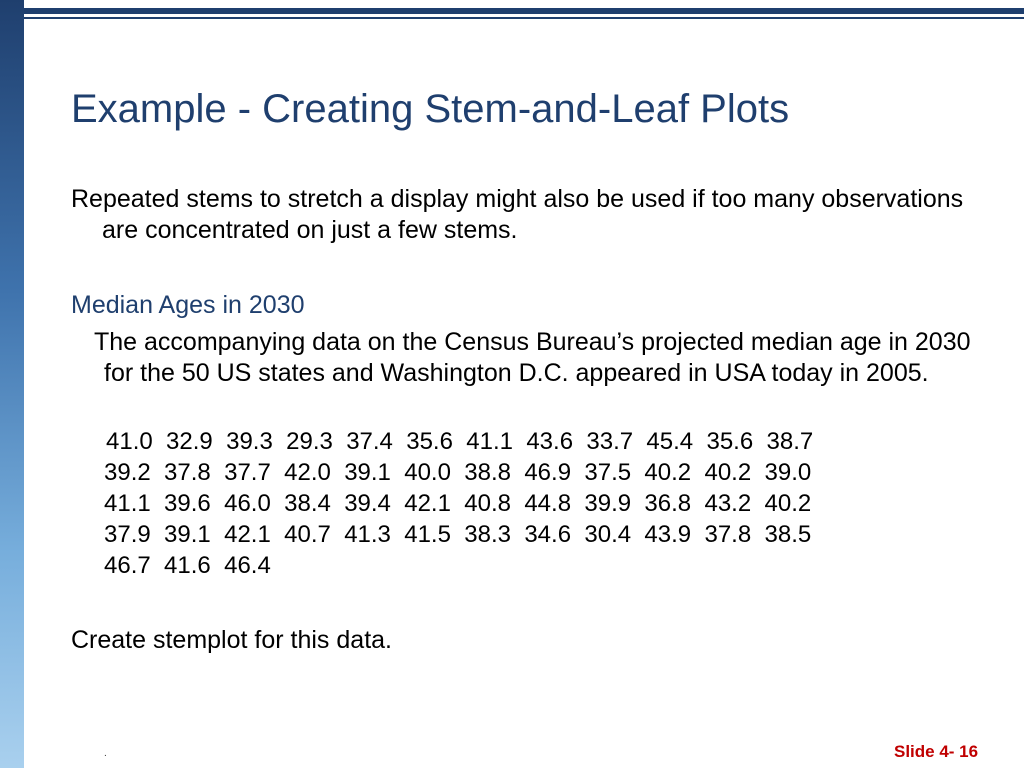 The image size is (1024, 768). I want to click on section-subheading: Median Ages in 2030, so click(188, 305).